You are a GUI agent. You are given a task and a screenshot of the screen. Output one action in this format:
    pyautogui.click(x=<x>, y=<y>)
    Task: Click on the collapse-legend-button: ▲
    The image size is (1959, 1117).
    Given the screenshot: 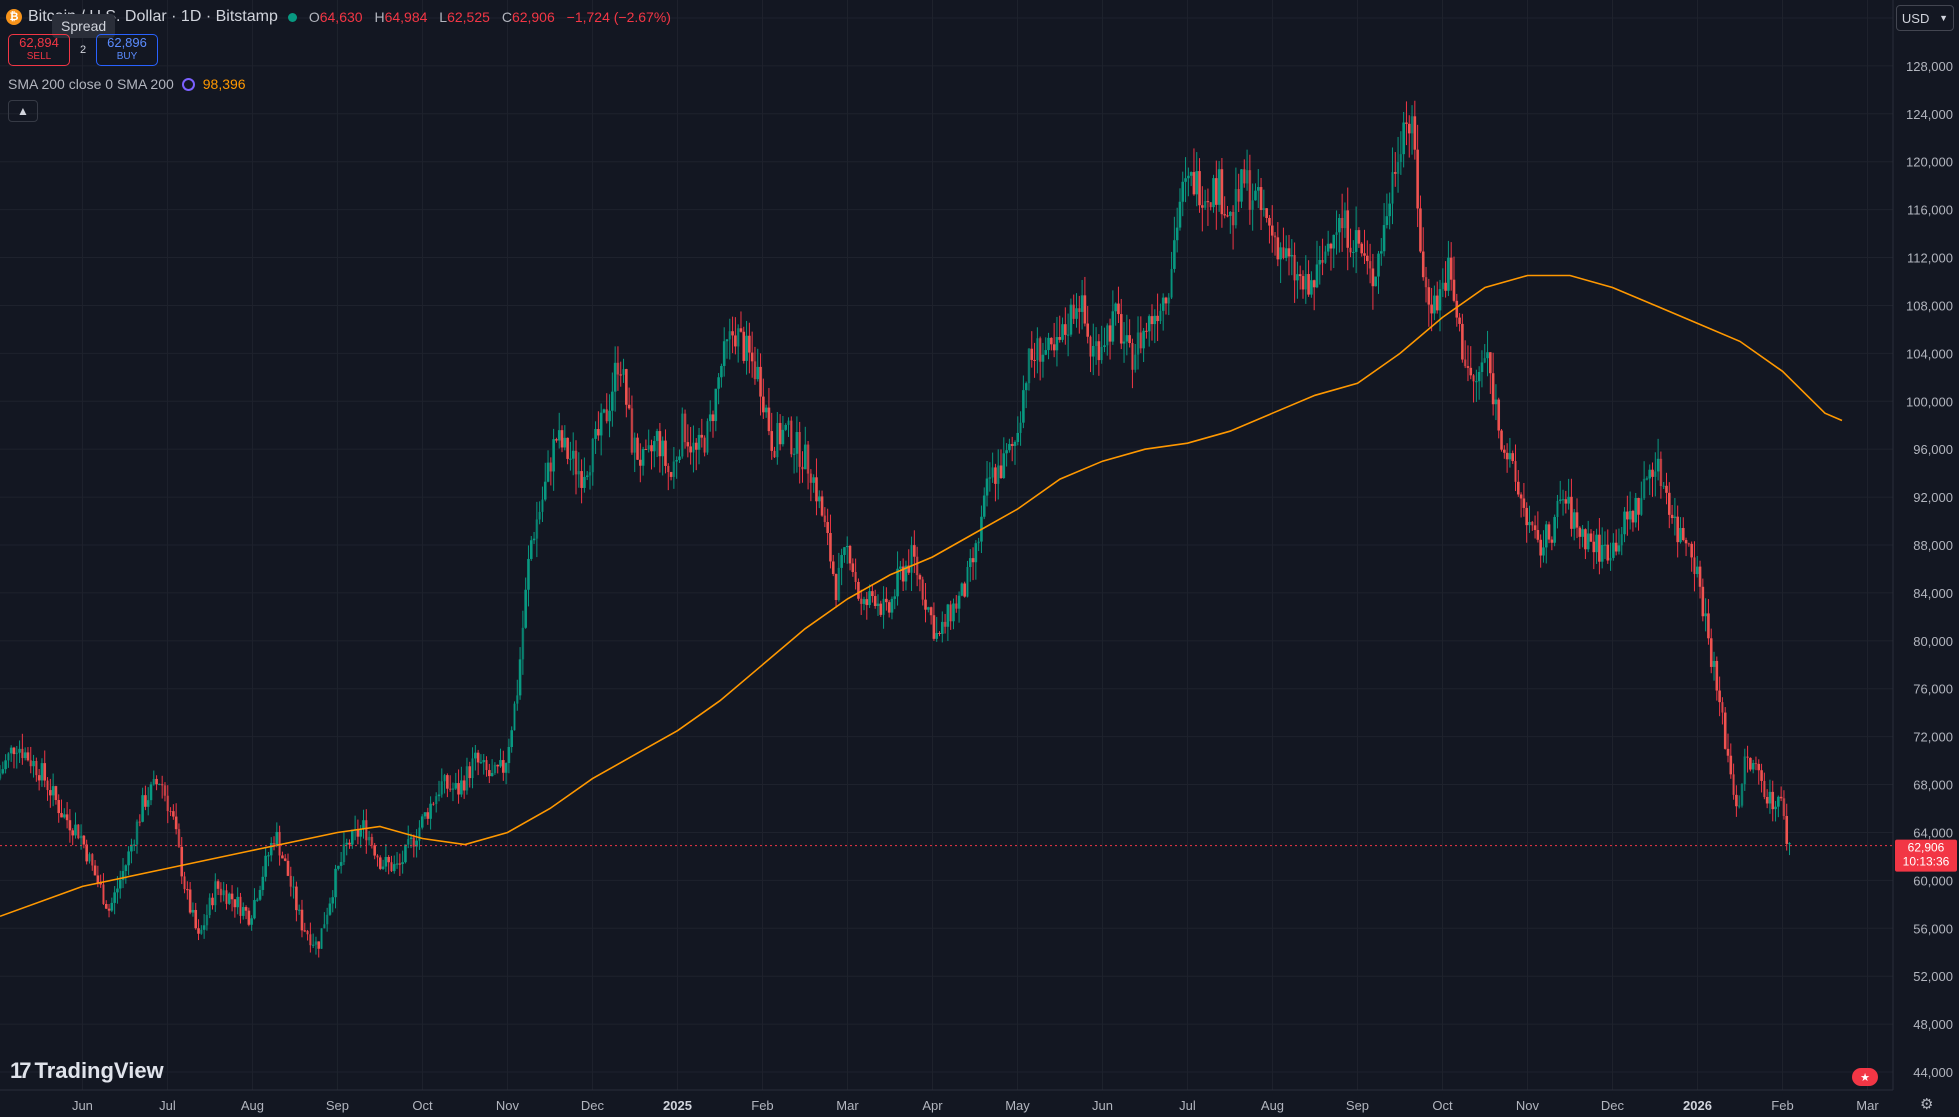 What is the action you would take?
    pyautogui.click(x=23, y=111)
    